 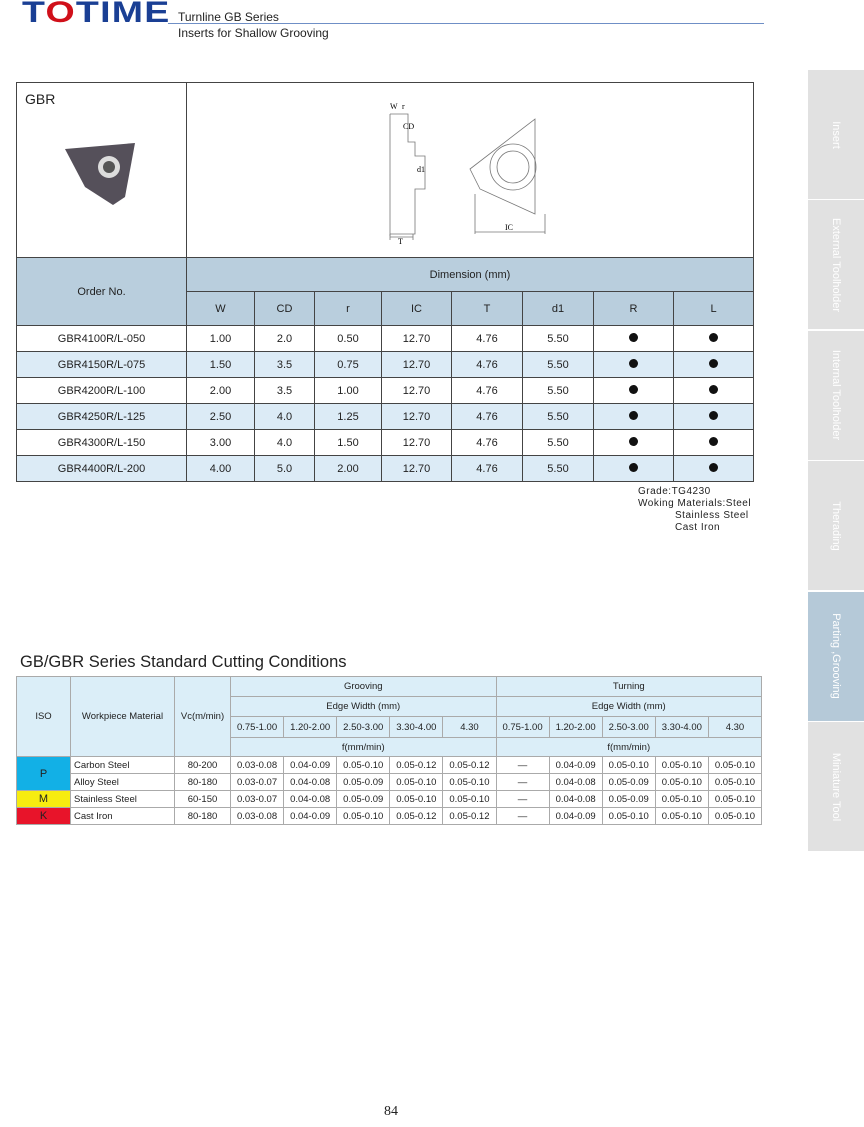 I want to click on dimension-value: 3.5, so click(x=284, y=390).